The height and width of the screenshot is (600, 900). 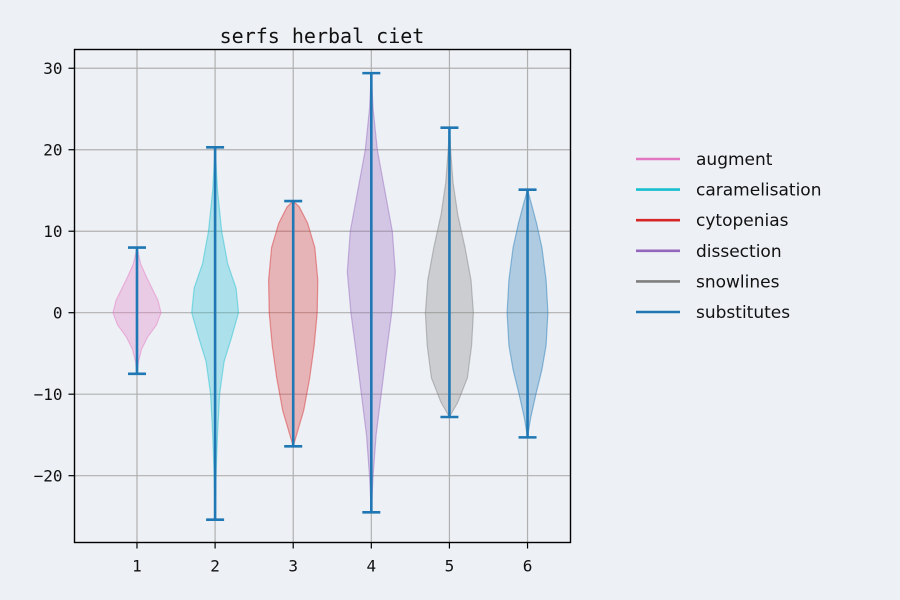 What do you see at coordinates (52, 68) in the screenshot?
I see `y-tick-label: 30` at bounding box center [52, 68].